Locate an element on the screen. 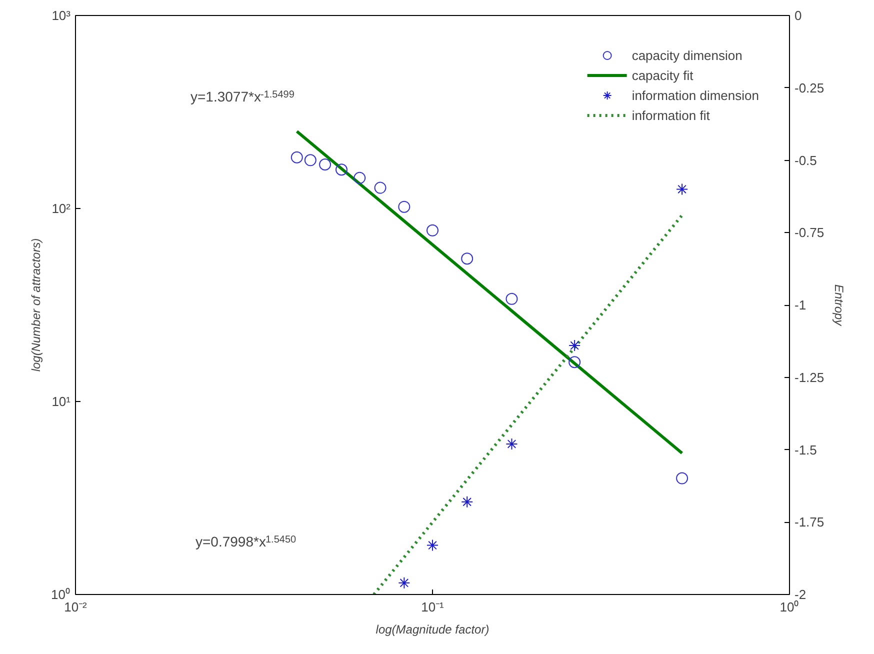 This screenshot has width=874, height=654. y-tick-label: 10⁰ is located at coordinates (61, 594).